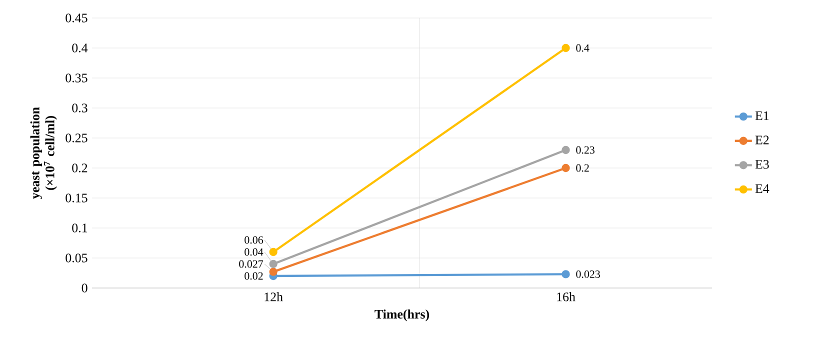 This screenshot has width=825, height=352. Describe the element at coordinates (588, 274) in the screenshot. I see `data-label: 0.023` at that location.